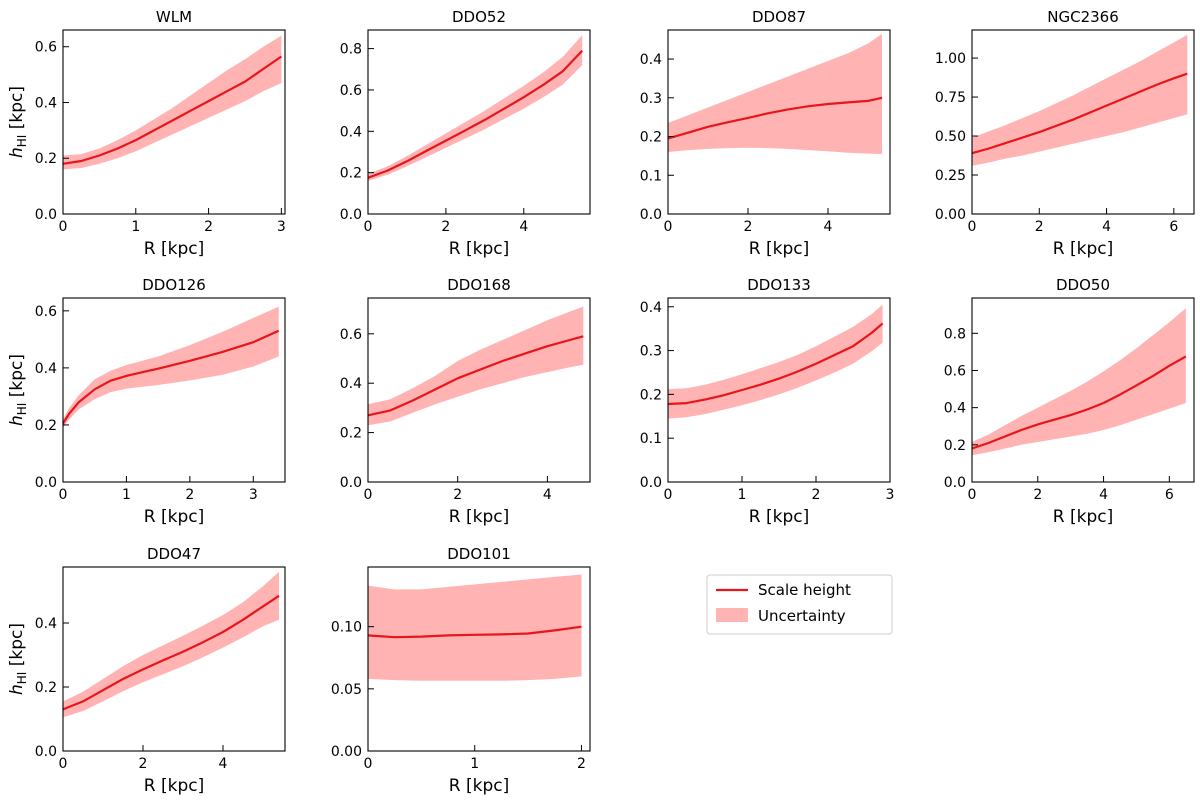  Describe the element at coordinates (346, 690) in the screenshot. I see `y-tick-label: 0.05` at that location.